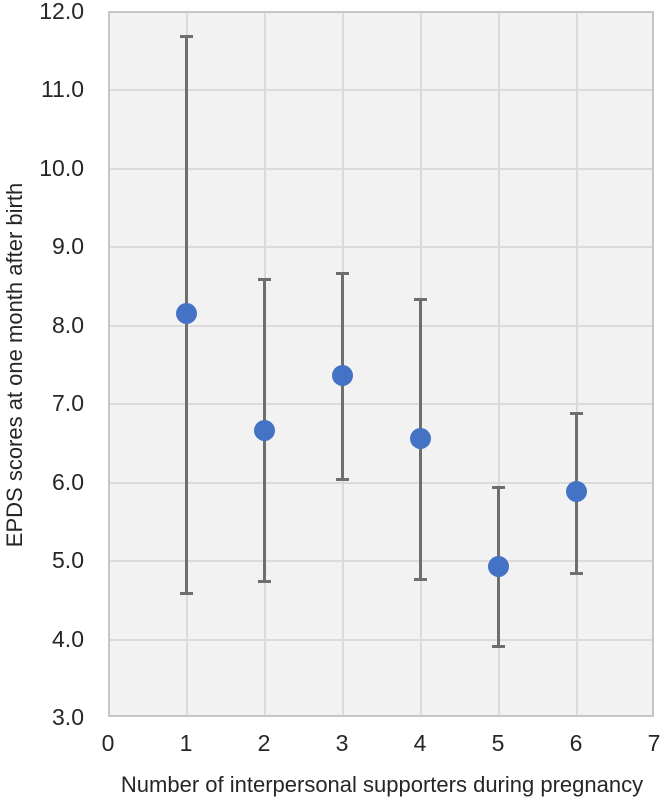 Image resolution: width=666 pixels, height=802 pixels. Describe the element at coordinates (68, 638) in the screenshot. I see `y-axis-tick-label: 4.0` at that location.